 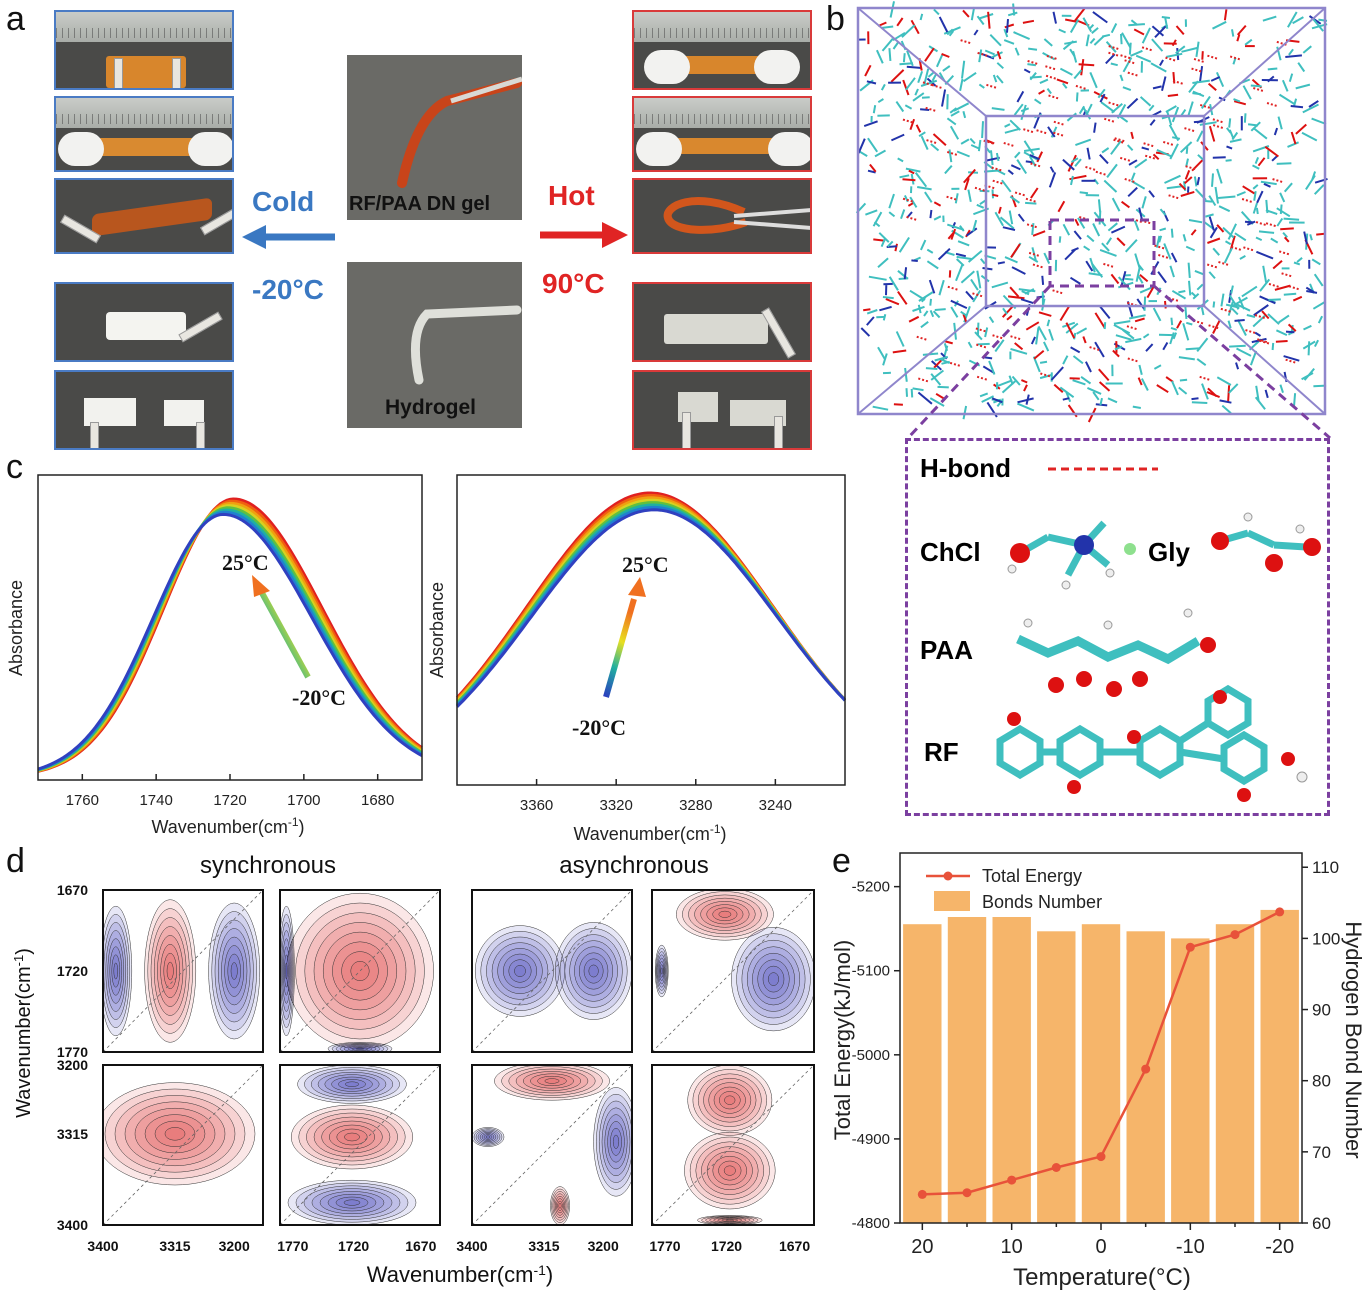 What do you see at coordinates (789, 149) in the screenshot?
I see `glove` at bounding box center [789, 149].